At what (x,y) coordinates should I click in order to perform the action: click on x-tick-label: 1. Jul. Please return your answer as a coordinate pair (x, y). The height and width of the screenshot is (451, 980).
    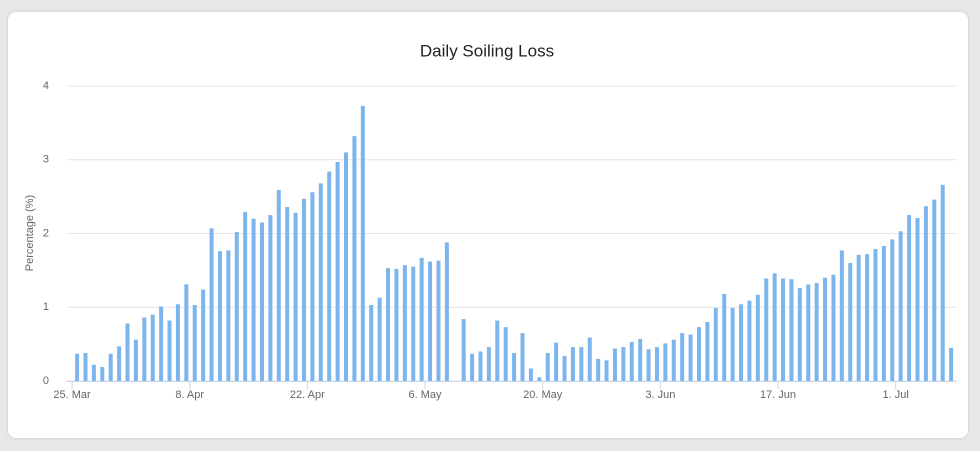
    Looking at the image, I should click on (896, 395).